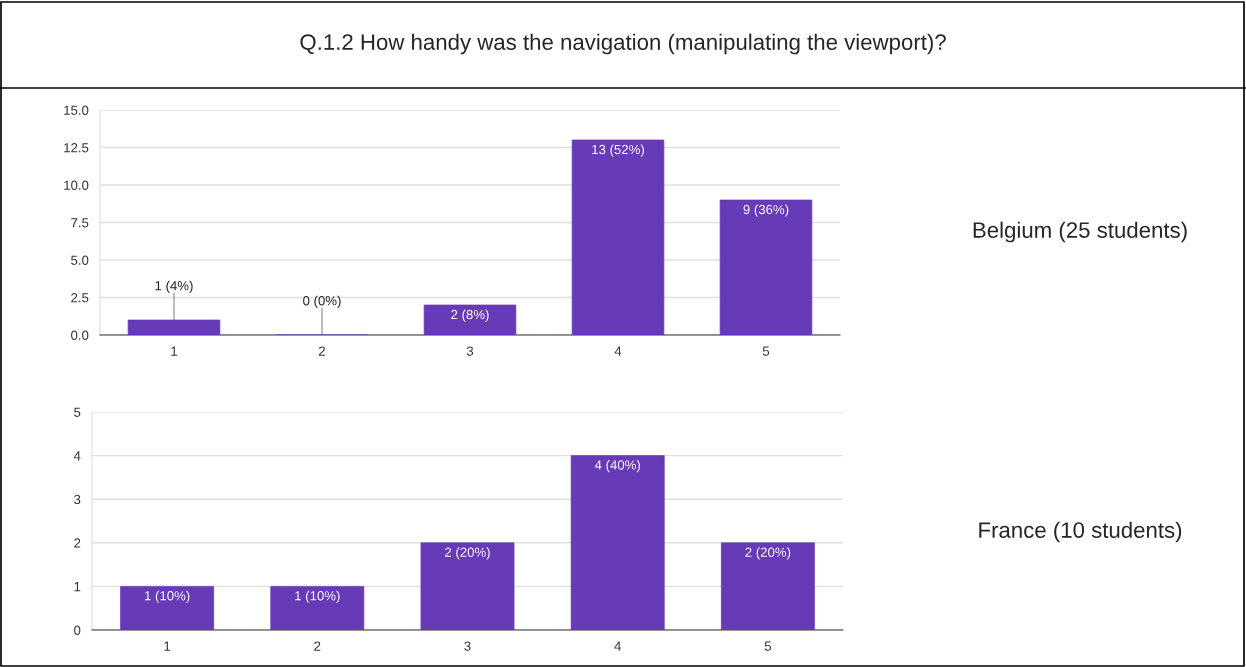 The width and height of the screenshot is (1246, 667). I want to click on y-tick-label: 5, so click(77, 412).